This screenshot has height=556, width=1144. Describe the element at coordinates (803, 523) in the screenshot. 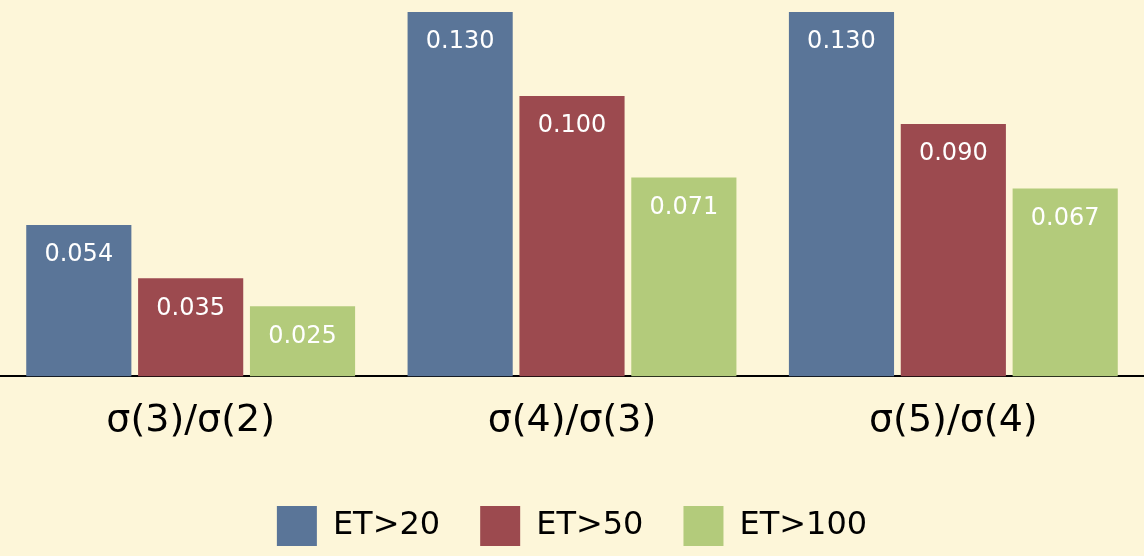

I see `legend-label: ET>100` at that location.